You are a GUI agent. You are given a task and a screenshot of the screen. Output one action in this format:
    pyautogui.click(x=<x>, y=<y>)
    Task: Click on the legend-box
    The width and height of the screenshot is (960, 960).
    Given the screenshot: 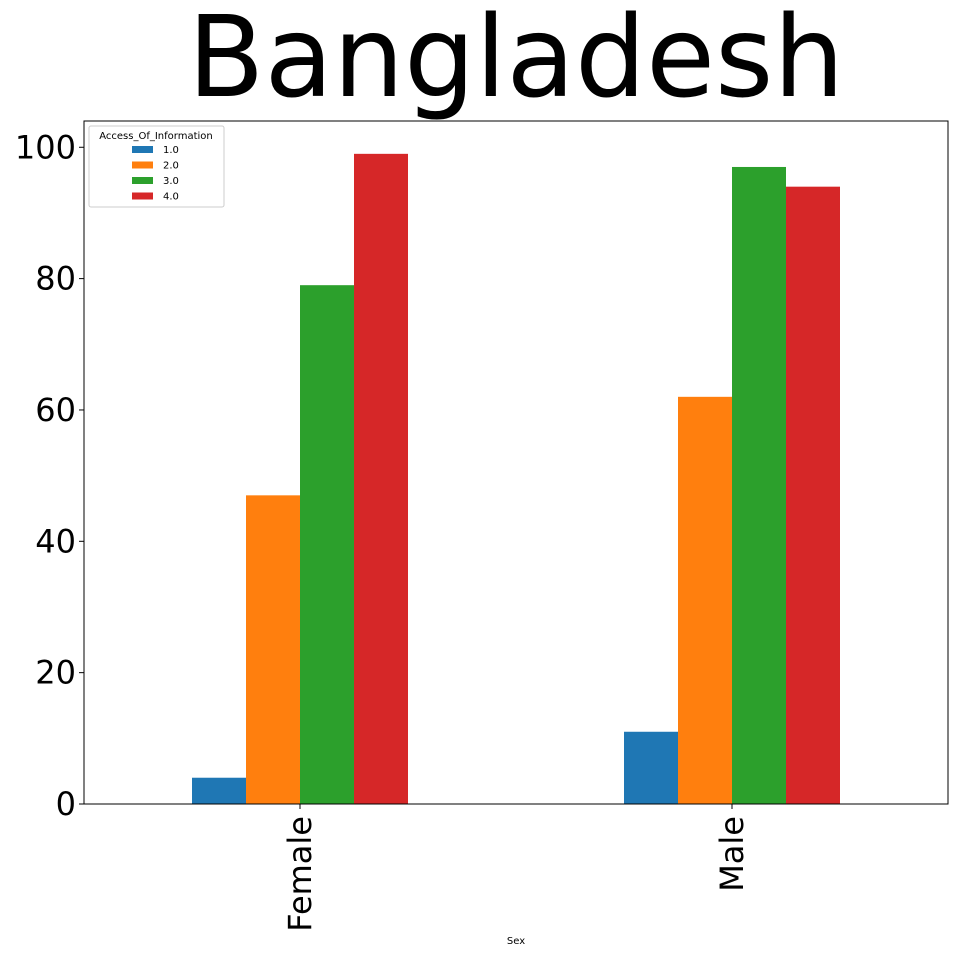 What is the action you would take?
    pyautogui.click(x=156, y=166)
    